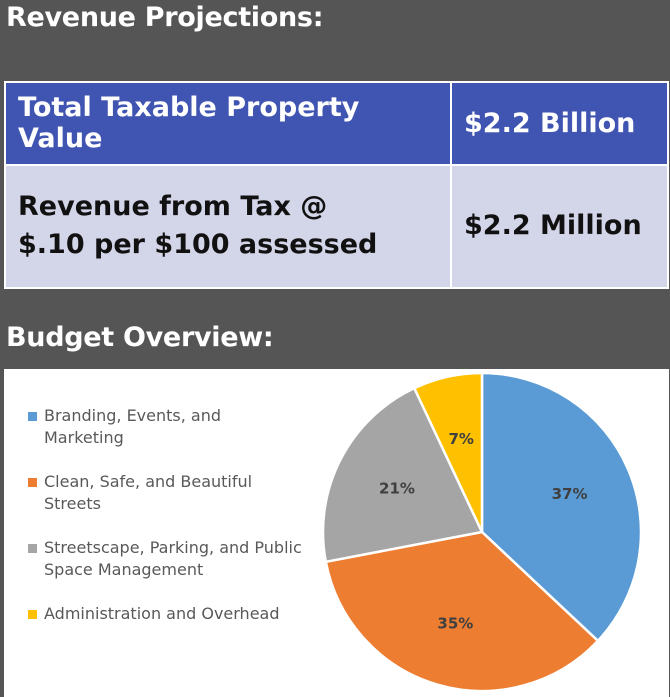  I want to click on legend-label: Clean, Safe, and Beautiful, so click(148, 481).